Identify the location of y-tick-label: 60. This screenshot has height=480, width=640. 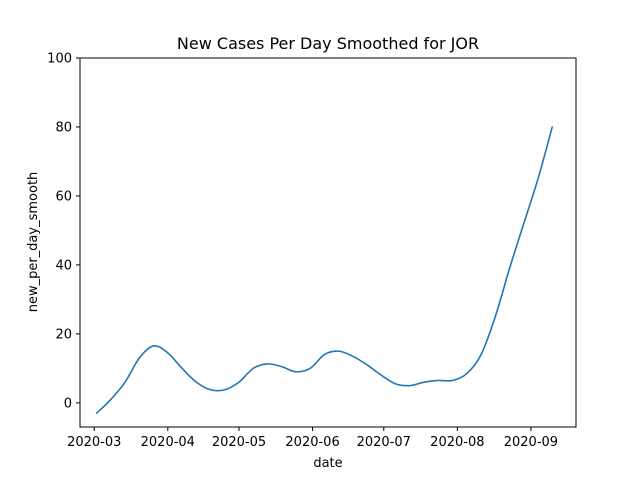
(63, 196).